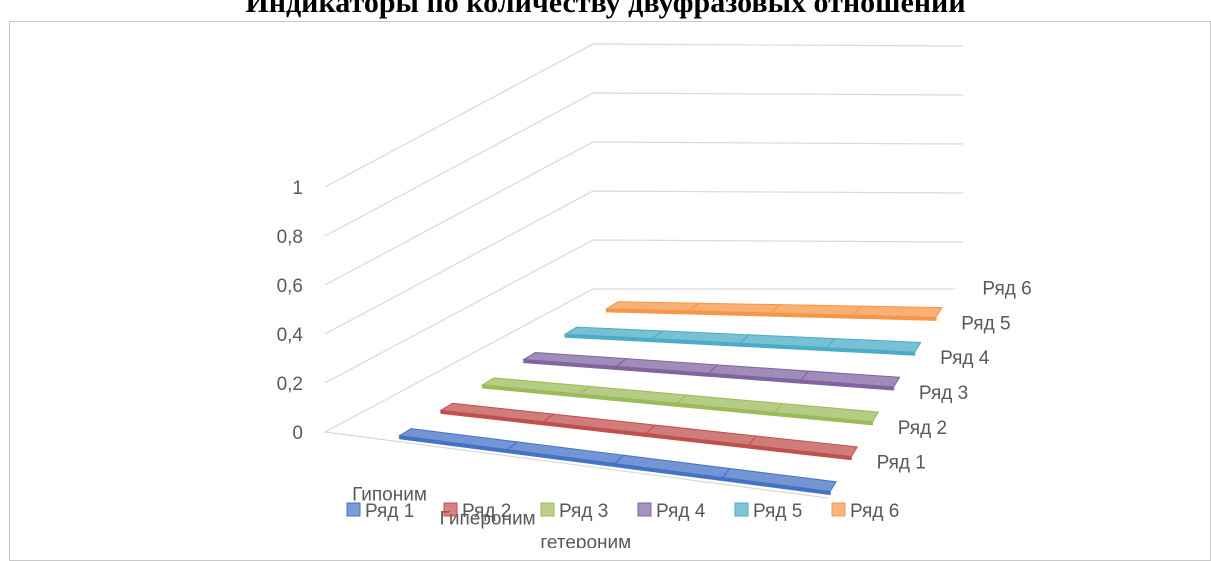 The image size is (1211, 561). I want to click on depth-axis-label: Ряд 4, so click(965, 358).